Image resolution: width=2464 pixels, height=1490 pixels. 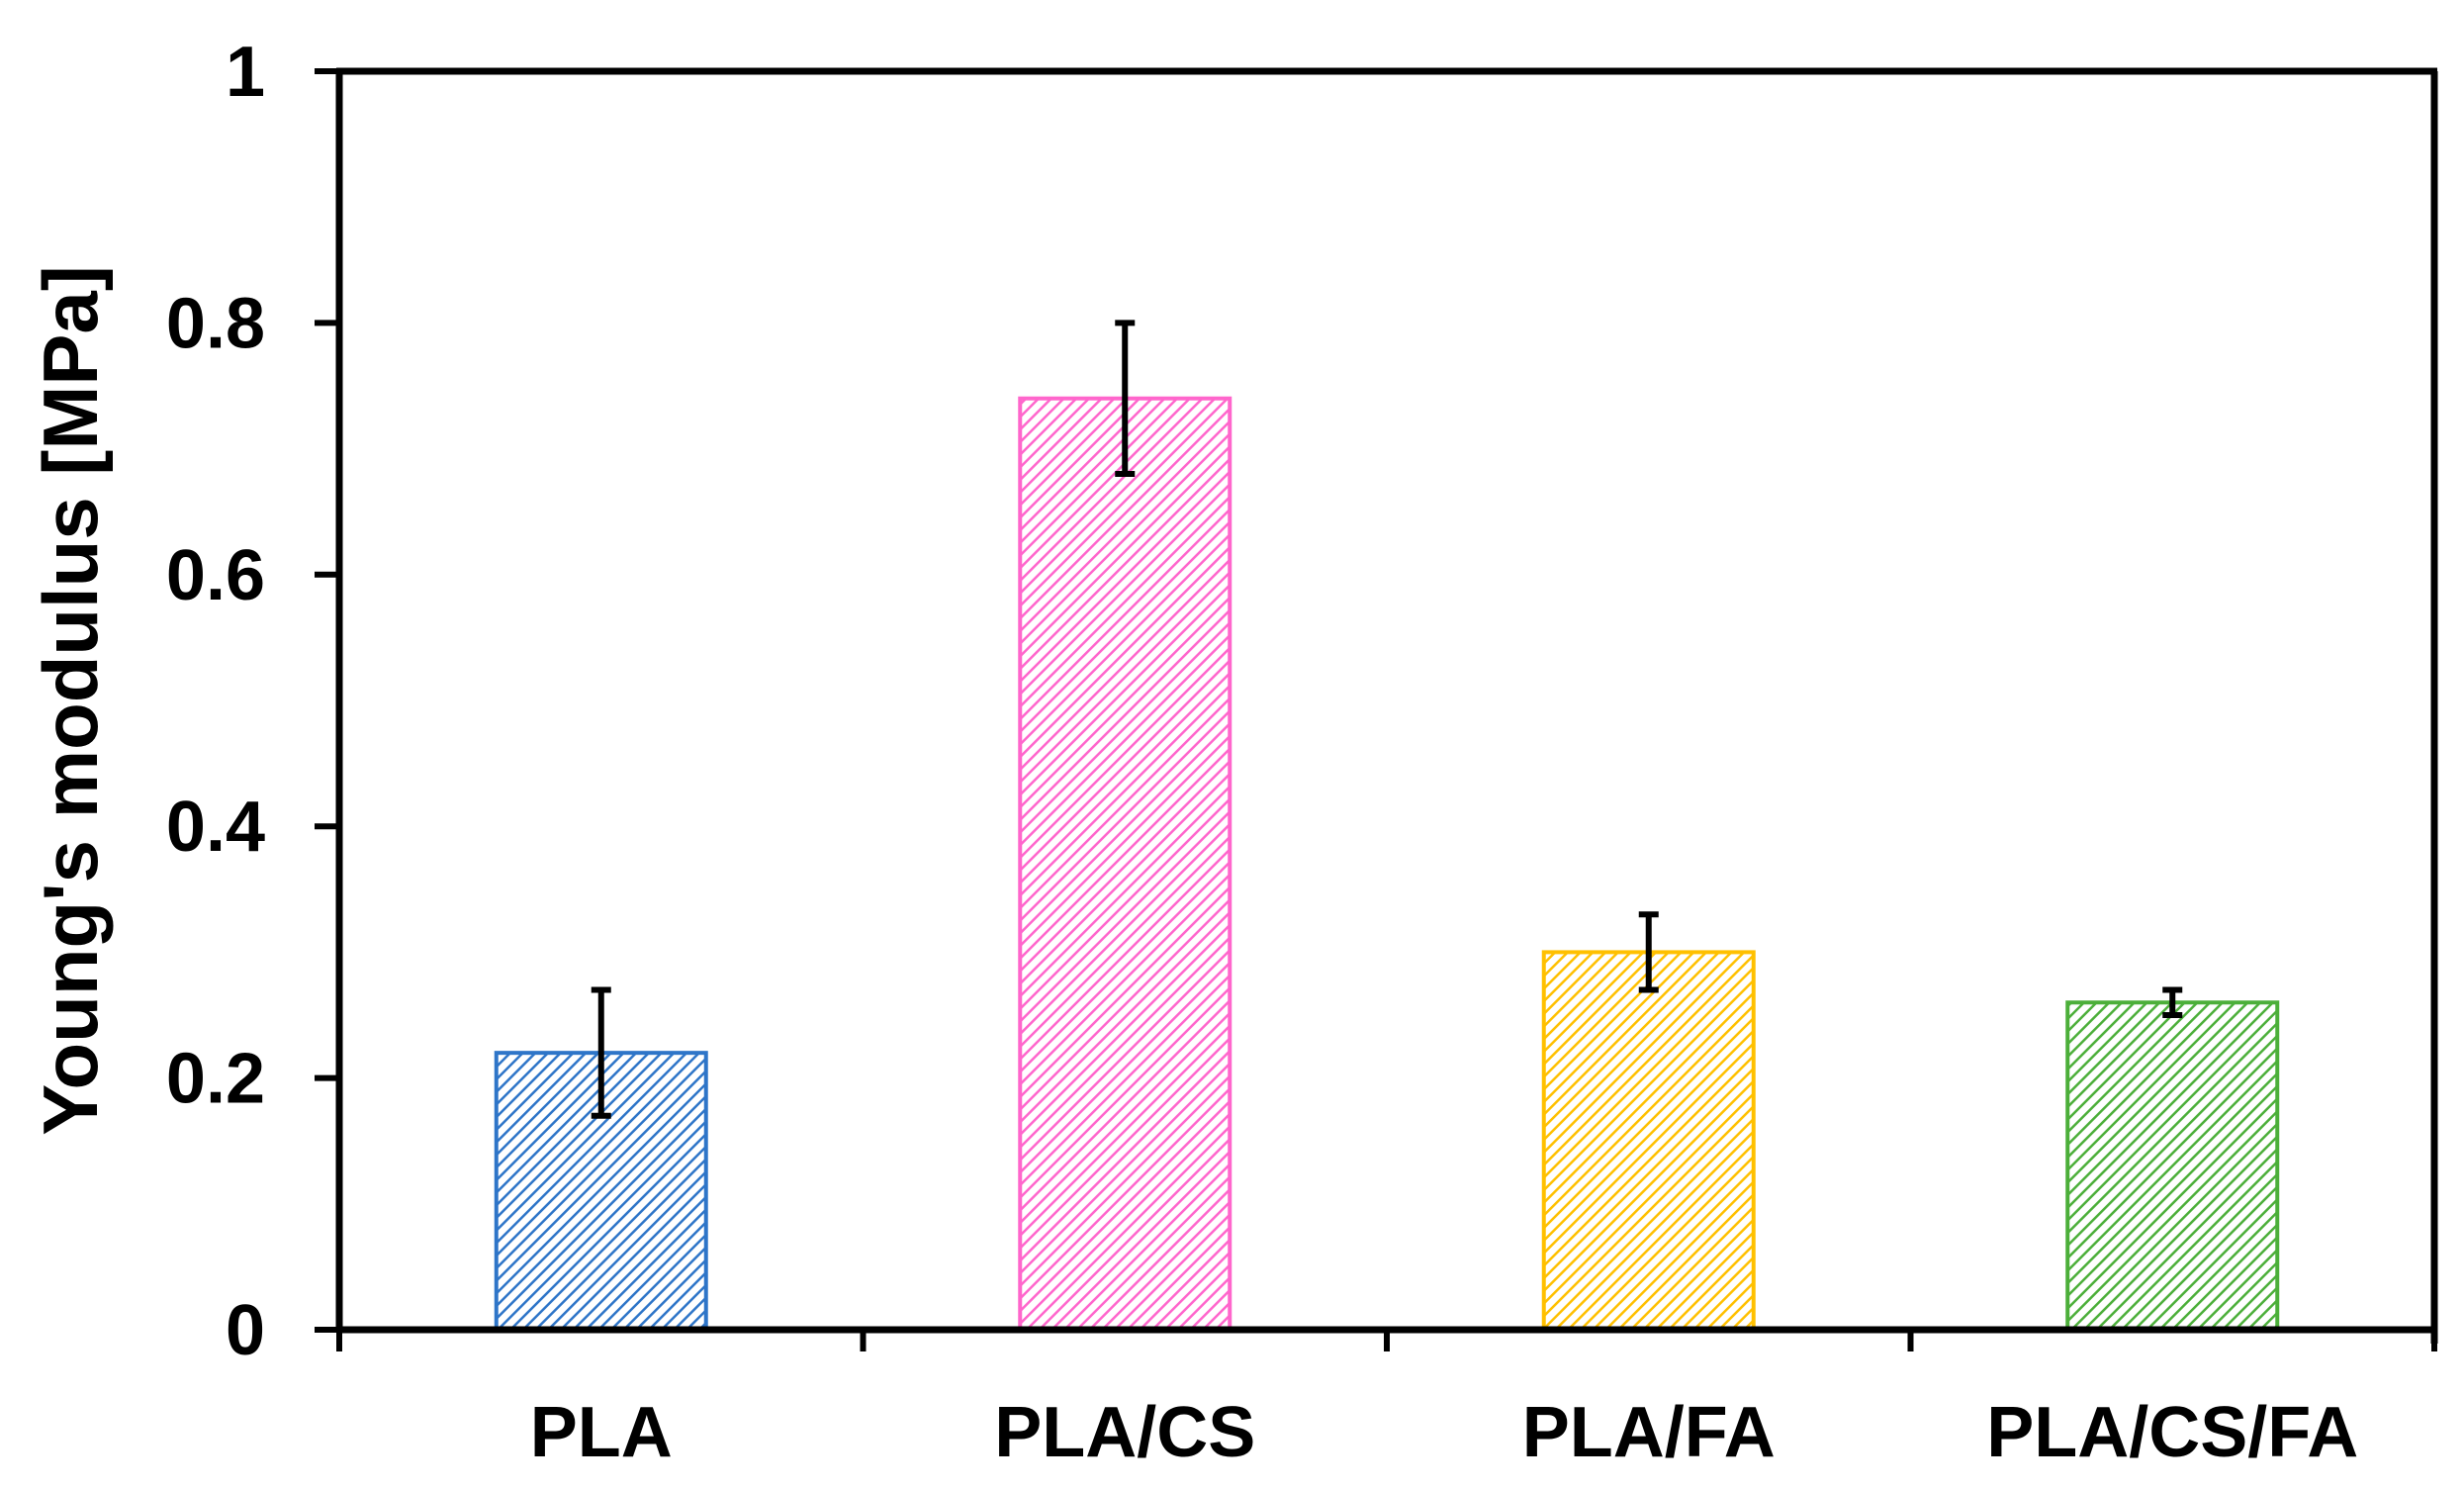 I want to click on bar-pla-cs-fa, so click(x=2172, y=1166).